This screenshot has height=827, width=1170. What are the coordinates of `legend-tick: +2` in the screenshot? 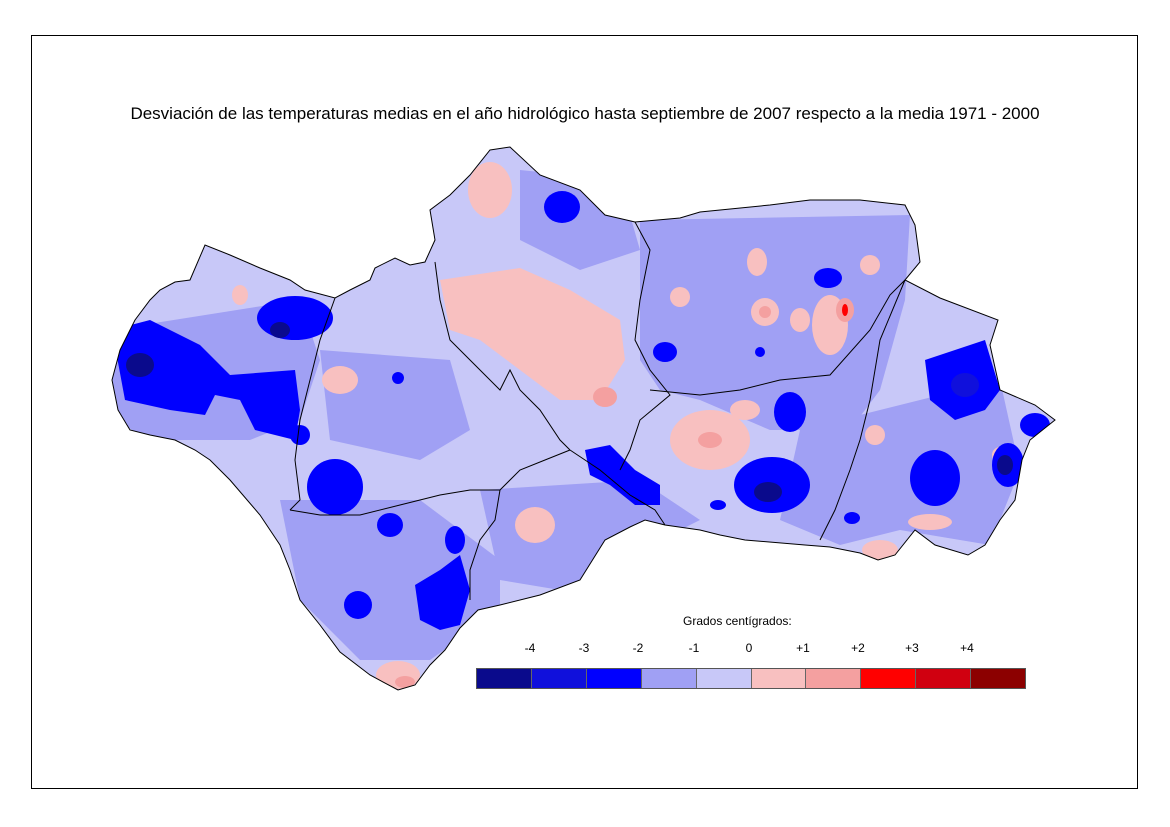 It's located at (858, 648).